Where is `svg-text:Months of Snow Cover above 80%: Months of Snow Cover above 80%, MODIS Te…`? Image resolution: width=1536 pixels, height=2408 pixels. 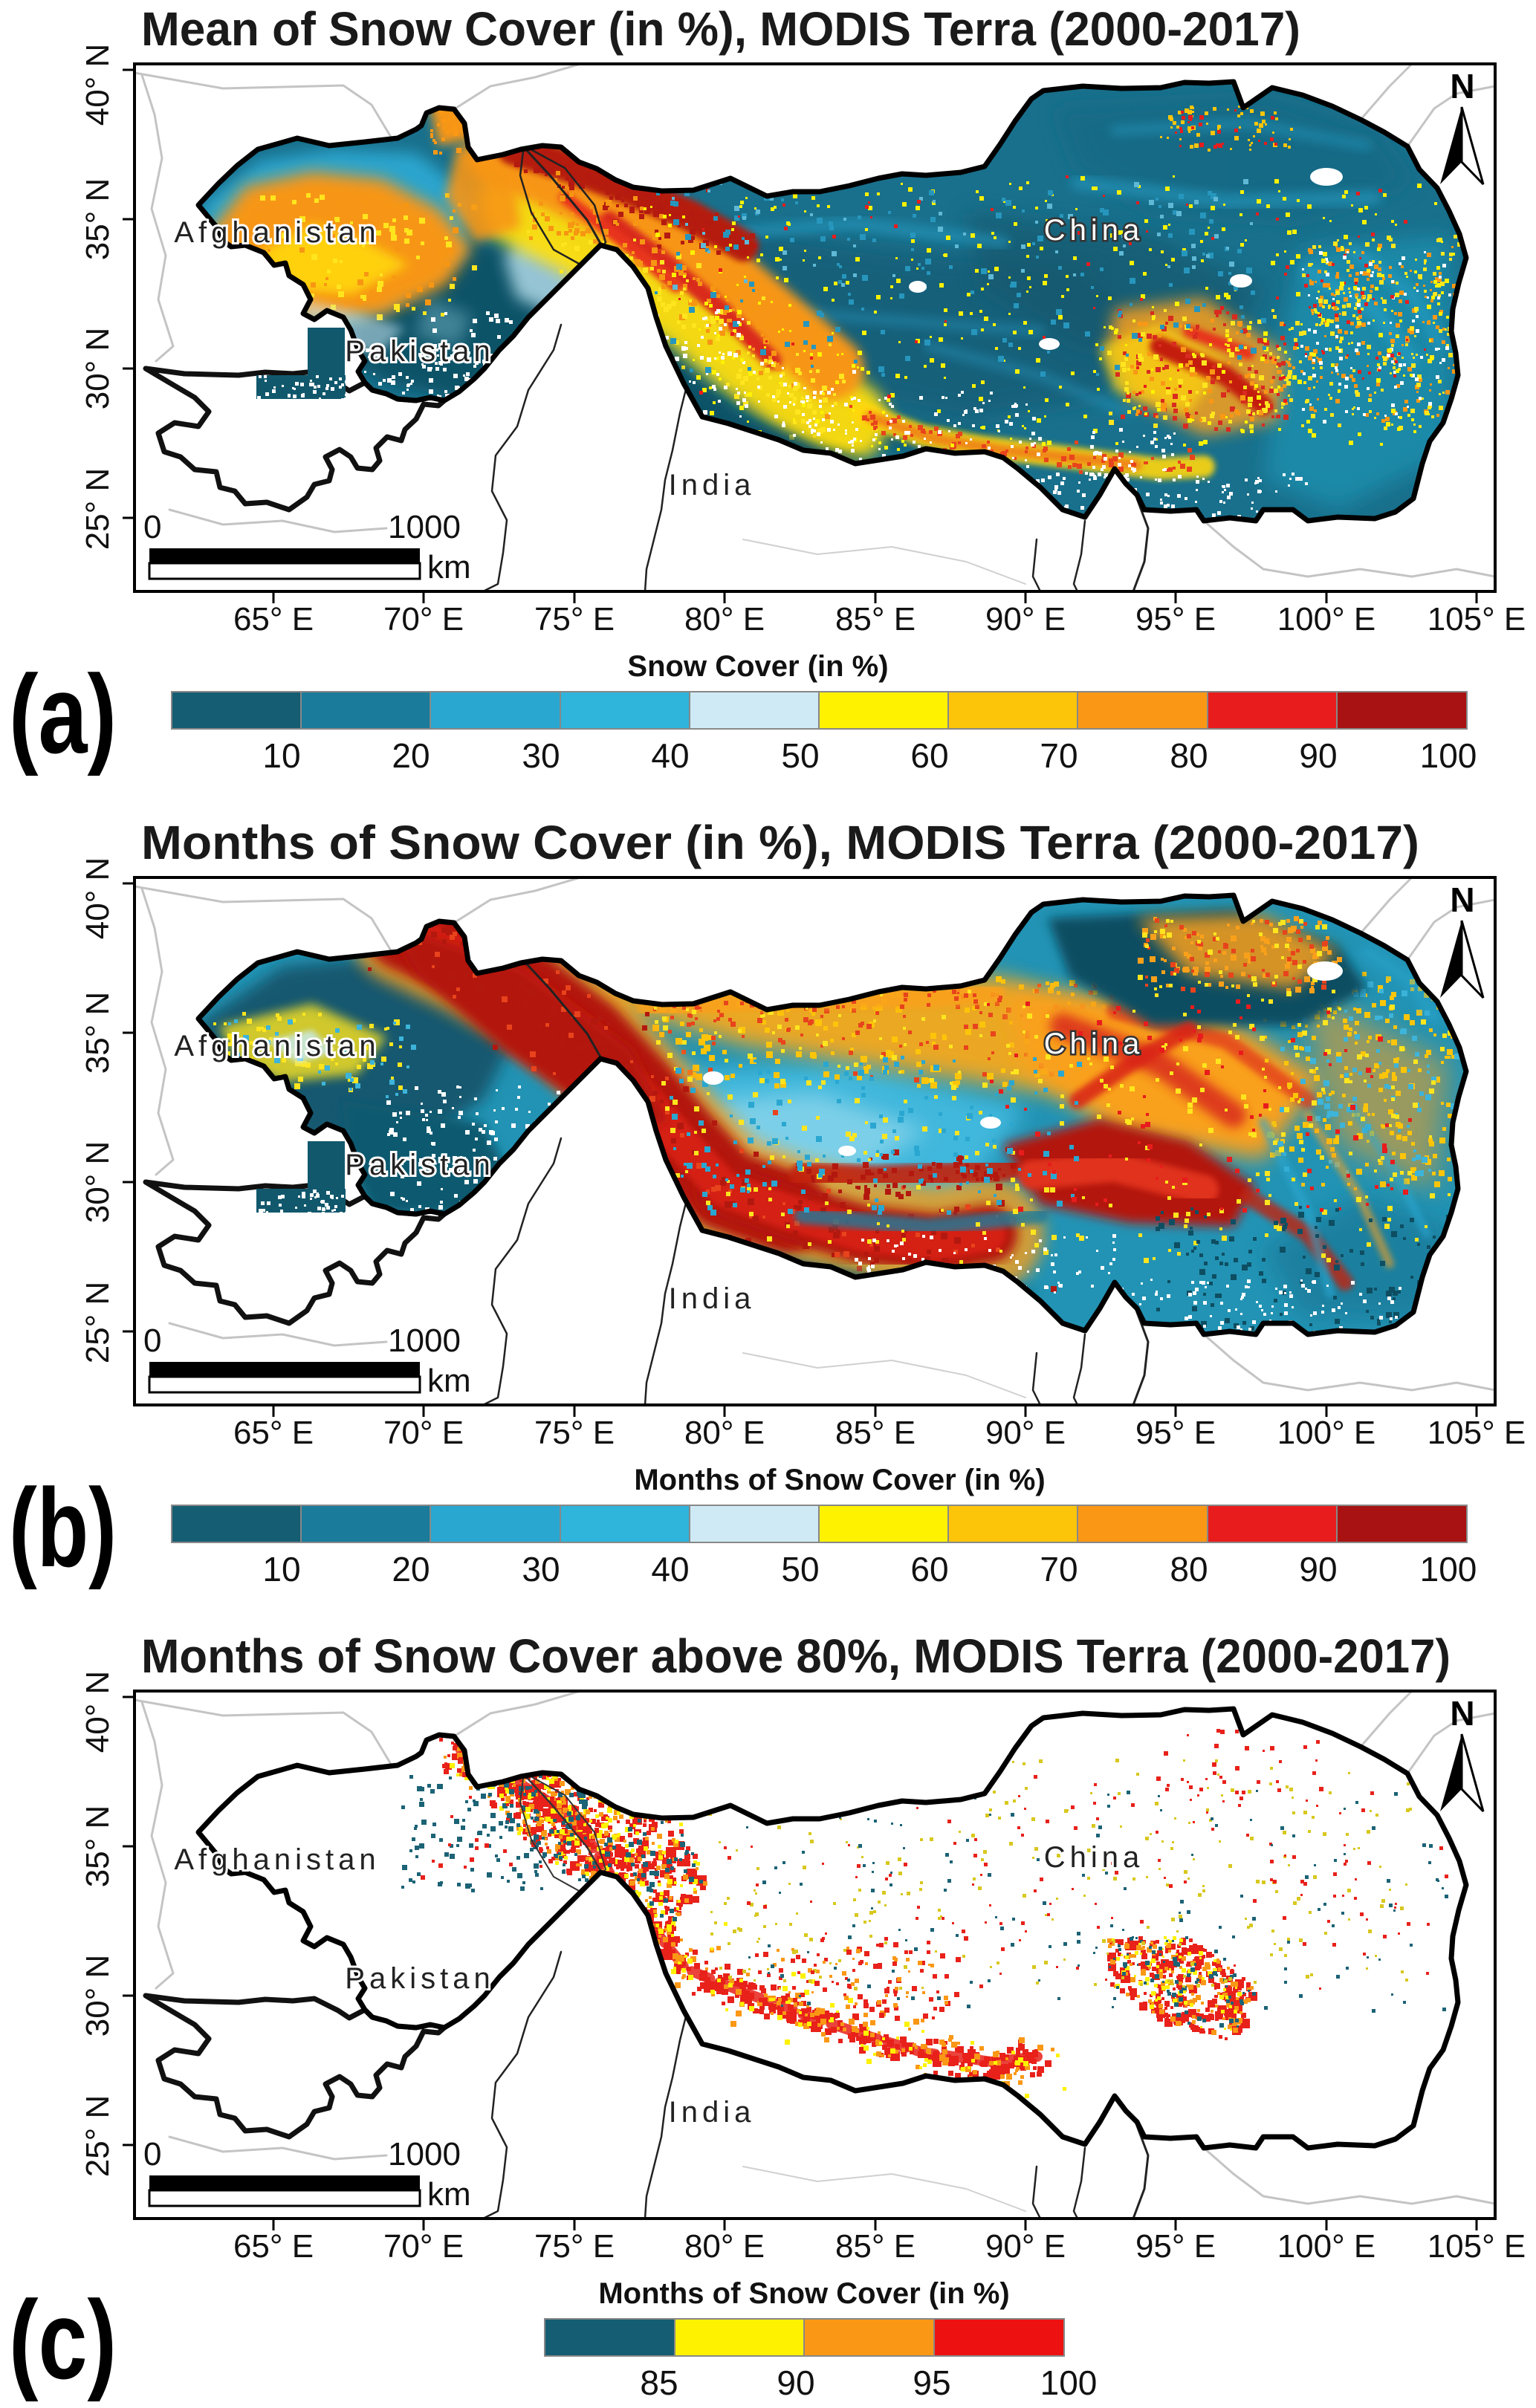
svg-text:Months of Snow Cover above 80%: Months of Snow Cover above 80%, MODIS Te… is located at coordinates (796, 1656).